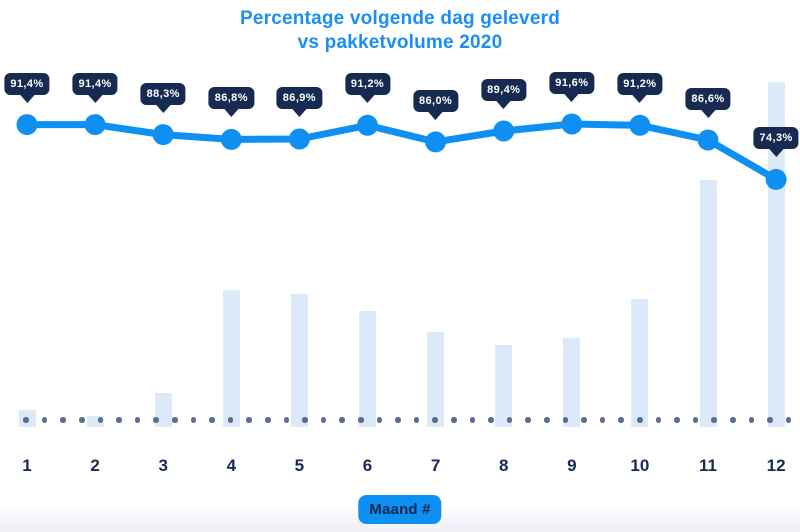  What do you see at coordinates (163, 465) in the screenshot?
I see `month-label: 3` at bounding box center [163, 465].